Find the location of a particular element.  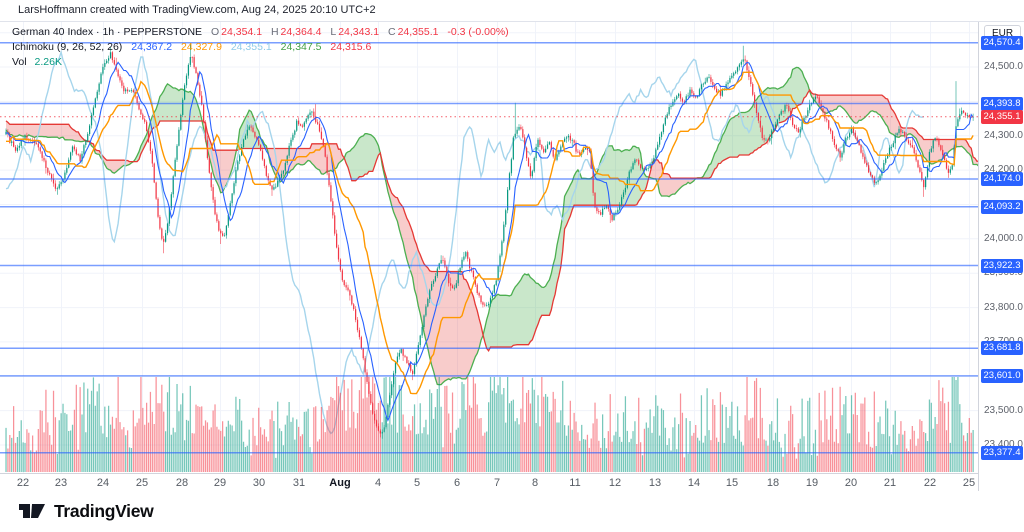

ichimoku-senkou-b-value: 24,315.6 is located at coordinates (351, 47).